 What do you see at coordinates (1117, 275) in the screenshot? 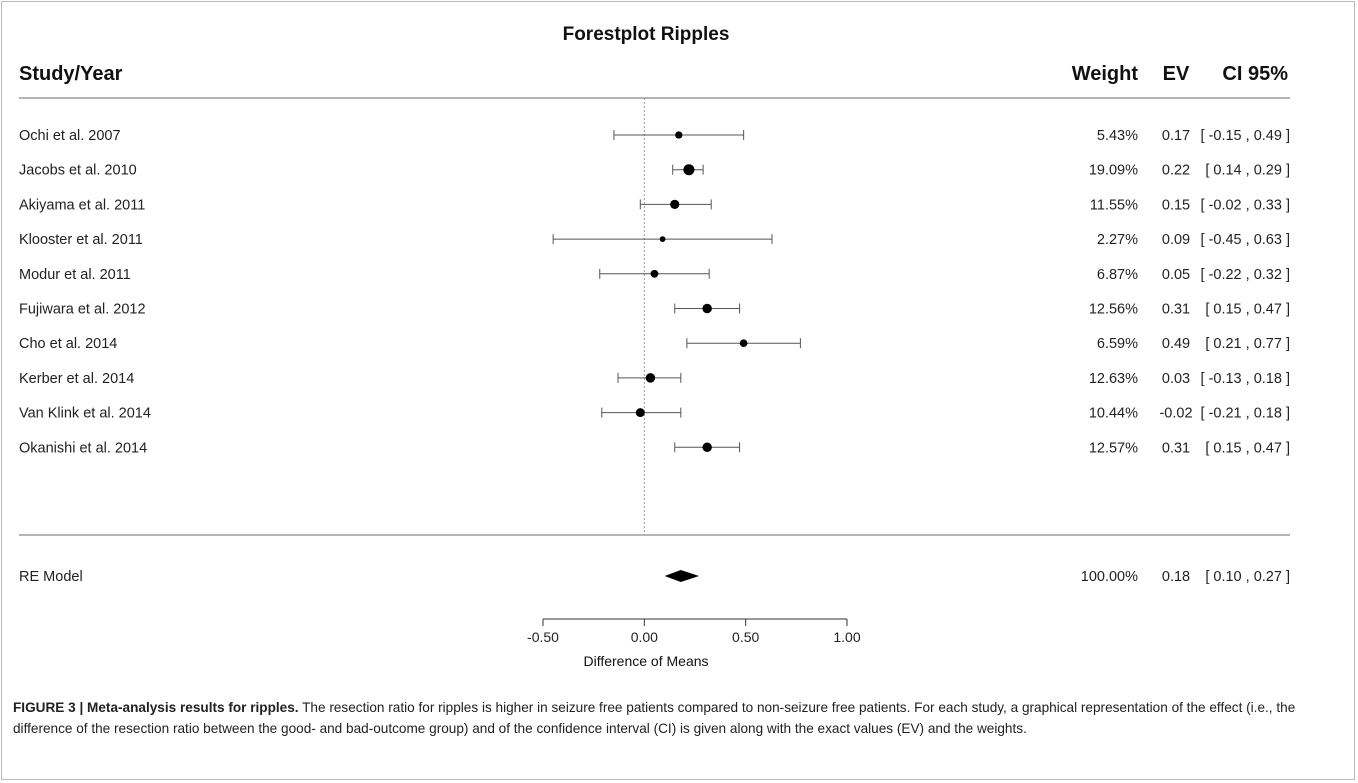
I see `weight-value: 6.87%` at bounding box center [1117, 275].